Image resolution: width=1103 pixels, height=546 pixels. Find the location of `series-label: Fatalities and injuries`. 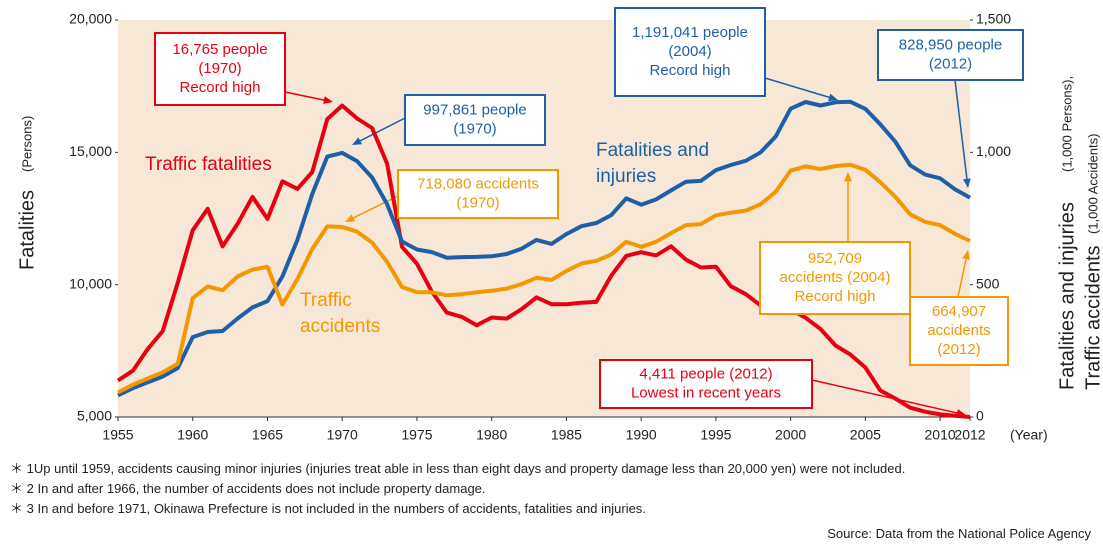

series-label: Fatalities and injuries is located at coordinates (653, 163).